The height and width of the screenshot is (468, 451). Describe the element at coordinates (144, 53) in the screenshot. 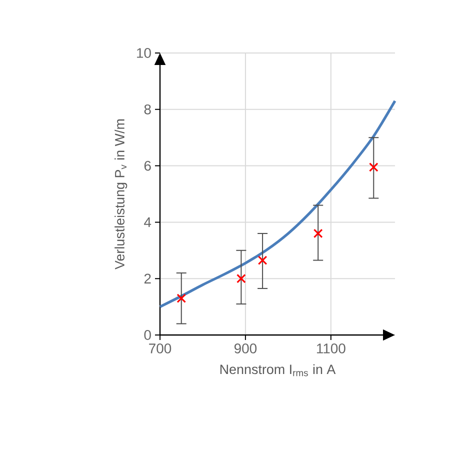

I see `y-tick-label: 10` at that location.